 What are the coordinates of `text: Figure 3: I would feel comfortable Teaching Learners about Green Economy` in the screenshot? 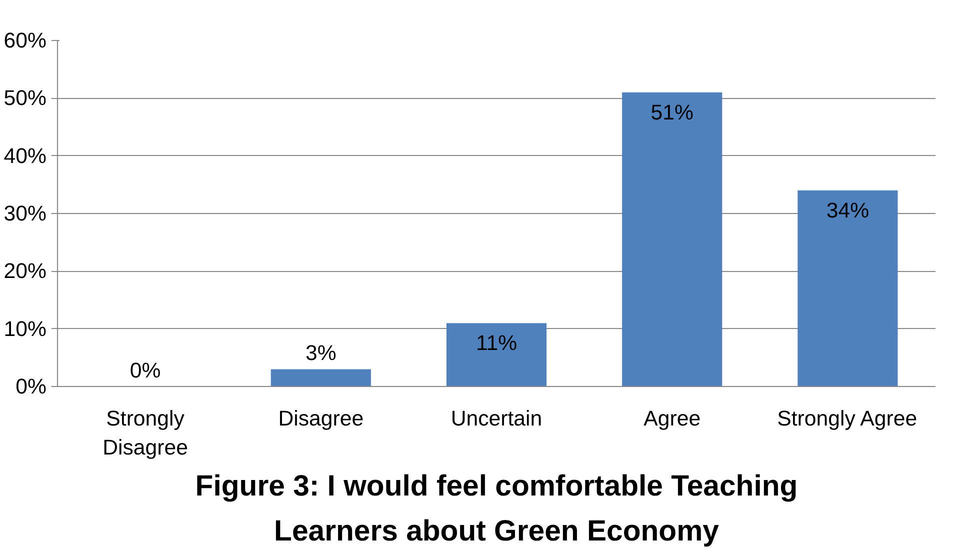 It's located at (496, 509).